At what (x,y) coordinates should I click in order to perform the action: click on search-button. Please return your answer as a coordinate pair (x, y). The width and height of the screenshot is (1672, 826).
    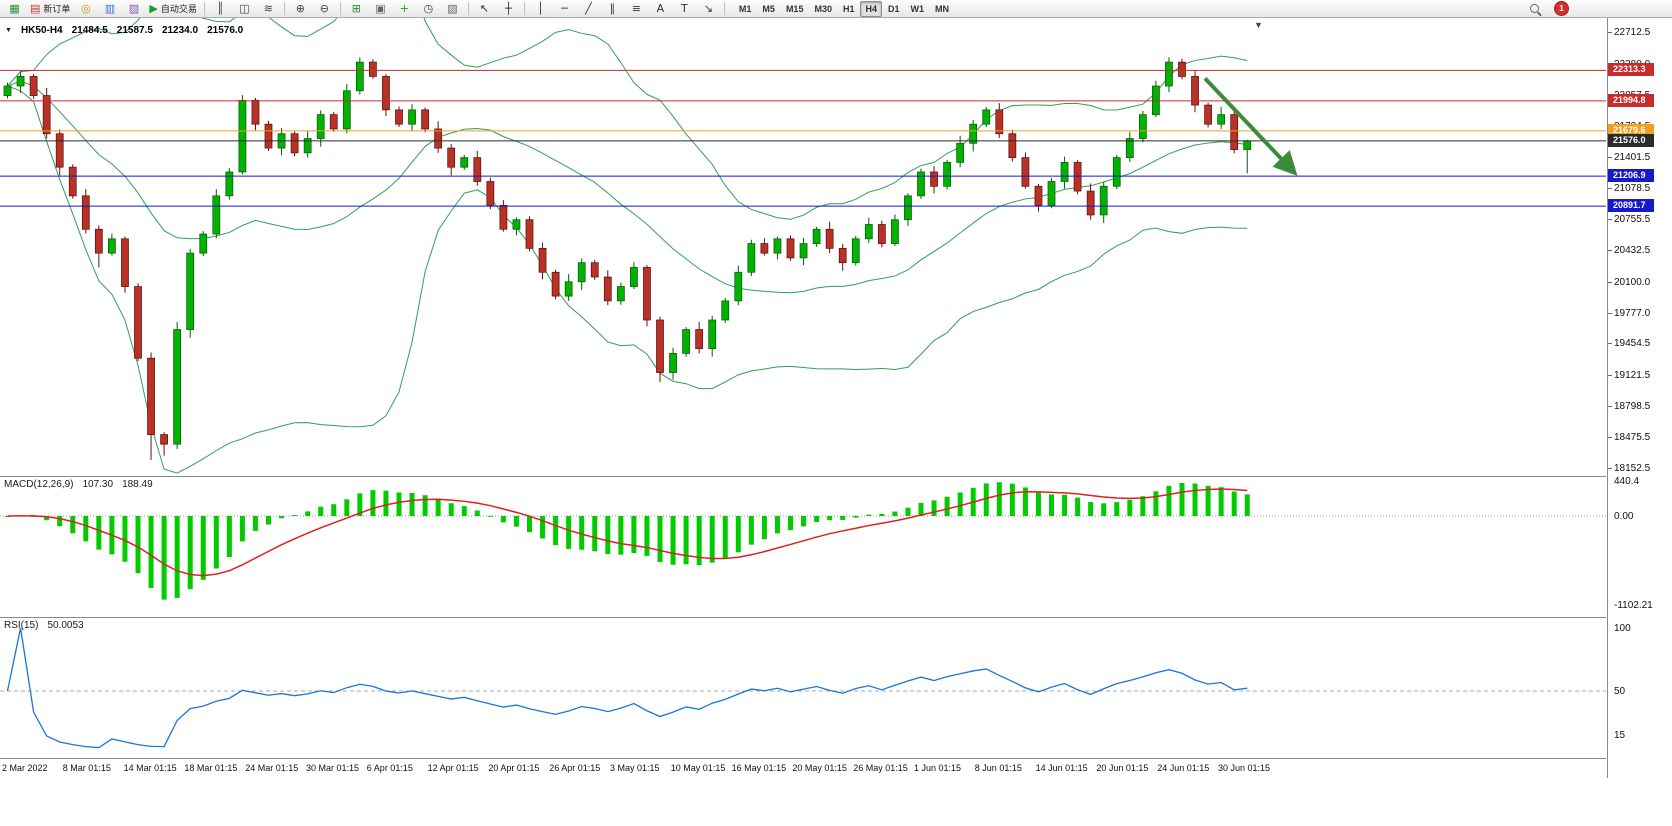
    Looking at the image, I should click on (1534, 8).